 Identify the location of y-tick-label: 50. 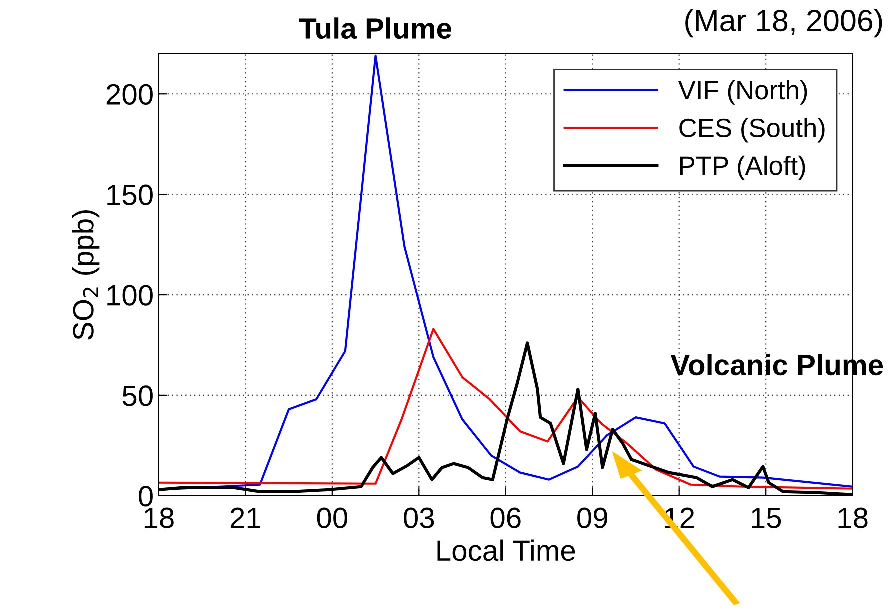
(137, 396).